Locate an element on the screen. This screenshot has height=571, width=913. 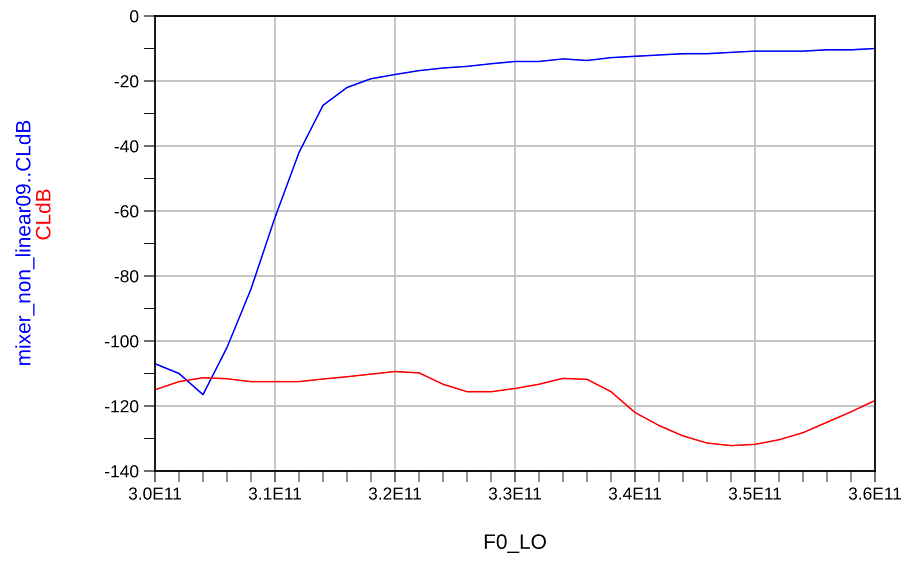
x-tick-label: 3.4E11 is located at coordinates (635, 493).